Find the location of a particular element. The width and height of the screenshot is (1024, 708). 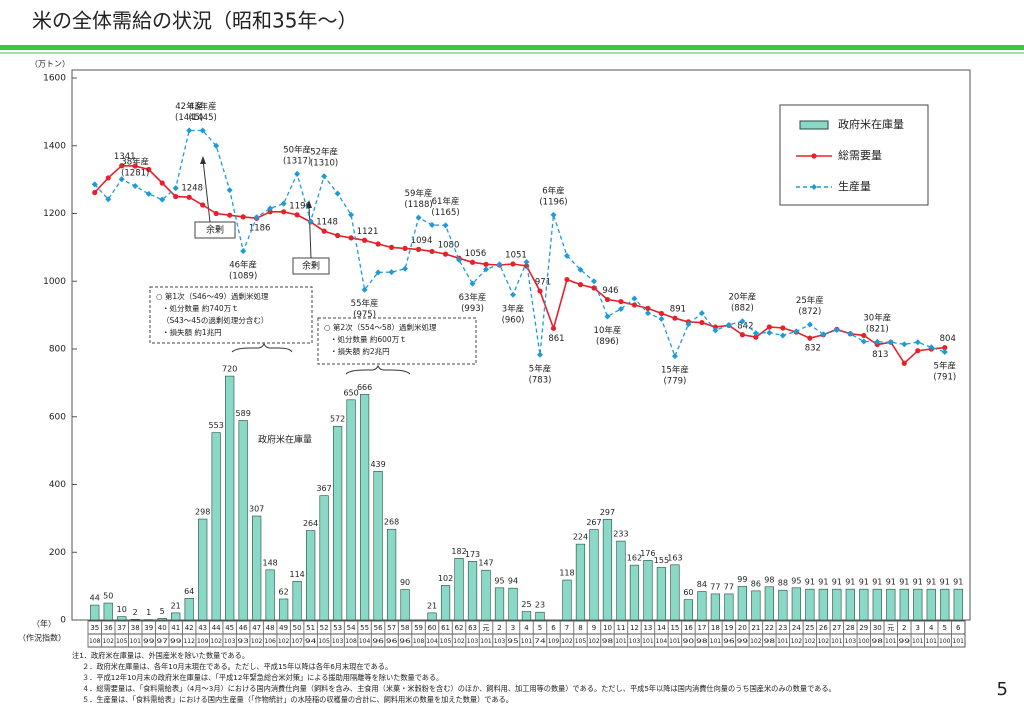

crop-index: 107 is located at coordinates (296, 641).